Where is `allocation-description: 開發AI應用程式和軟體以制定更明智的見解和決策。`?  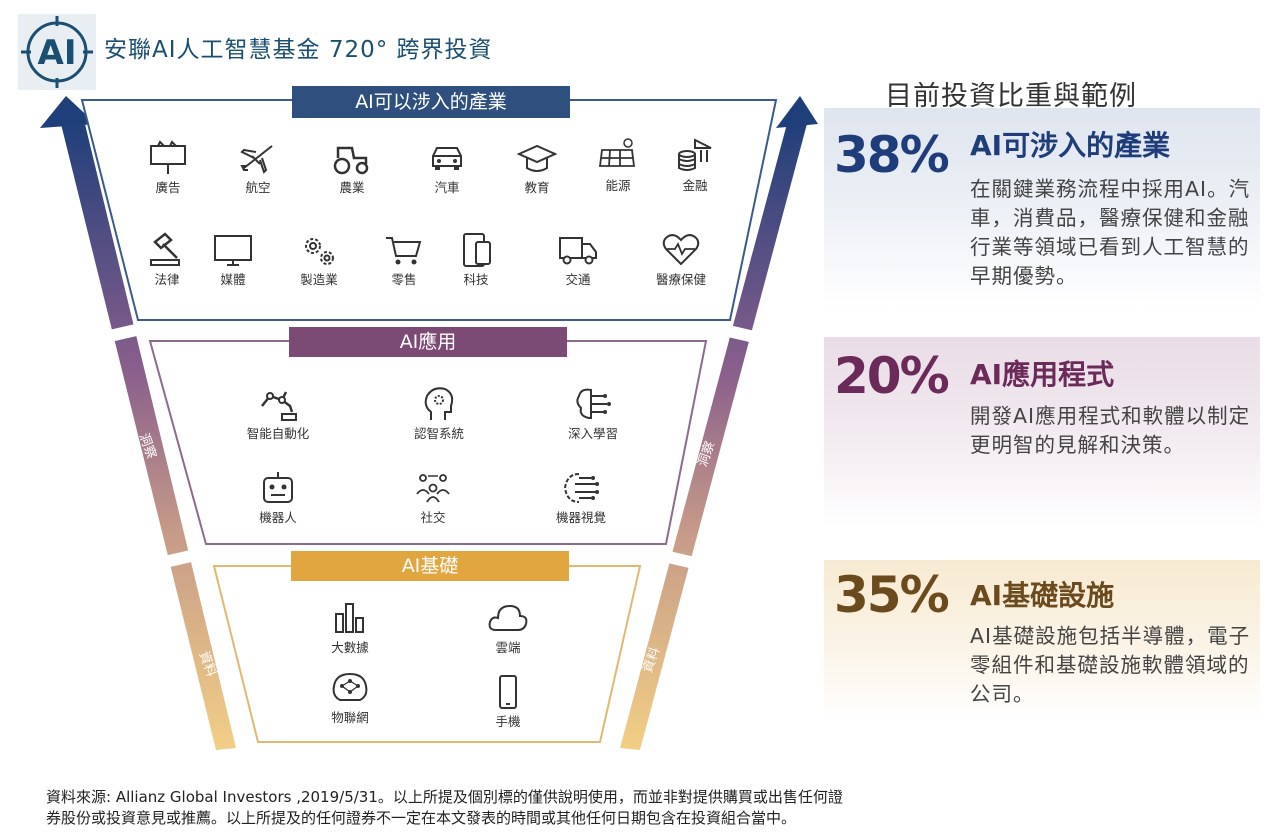 allocation-description: 開發AI應用程式和軟體以制定更明智的見解和決策。 is located at coordinates (1110, 430).